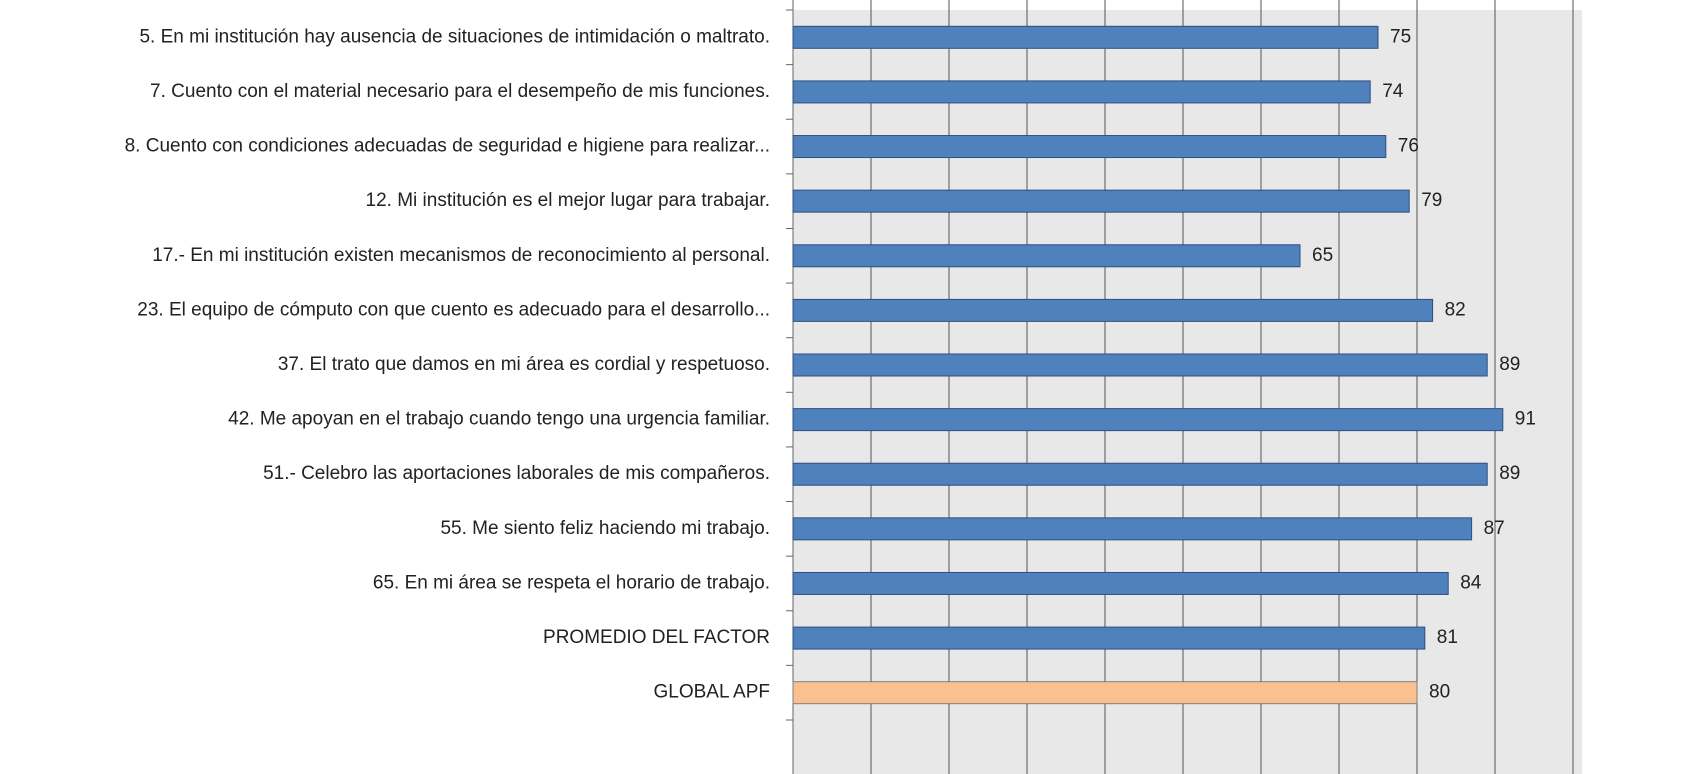  Describe the element at coordinates (605, 528) in the screenshot. I see `y-tick-label: 55. Me siento feliz haciendo mi trabajo.` at that location.